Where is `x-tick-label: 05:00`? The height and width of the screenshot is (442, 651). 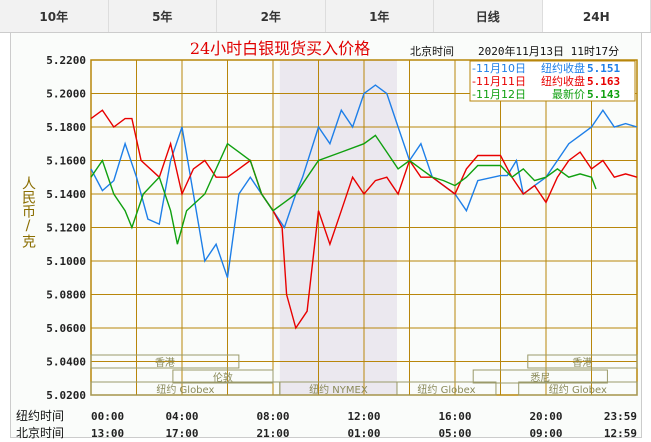
x-tick-label: 05:00 is located at coordinates (454, 433).